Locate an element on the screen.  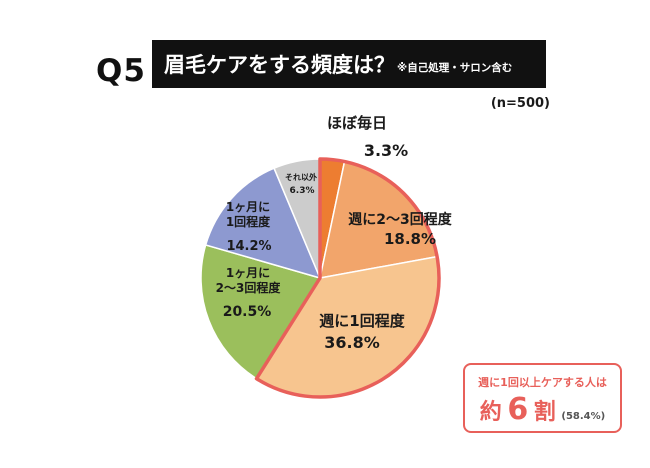
slice-label: それ以外 is located at coordinates (301, 177).